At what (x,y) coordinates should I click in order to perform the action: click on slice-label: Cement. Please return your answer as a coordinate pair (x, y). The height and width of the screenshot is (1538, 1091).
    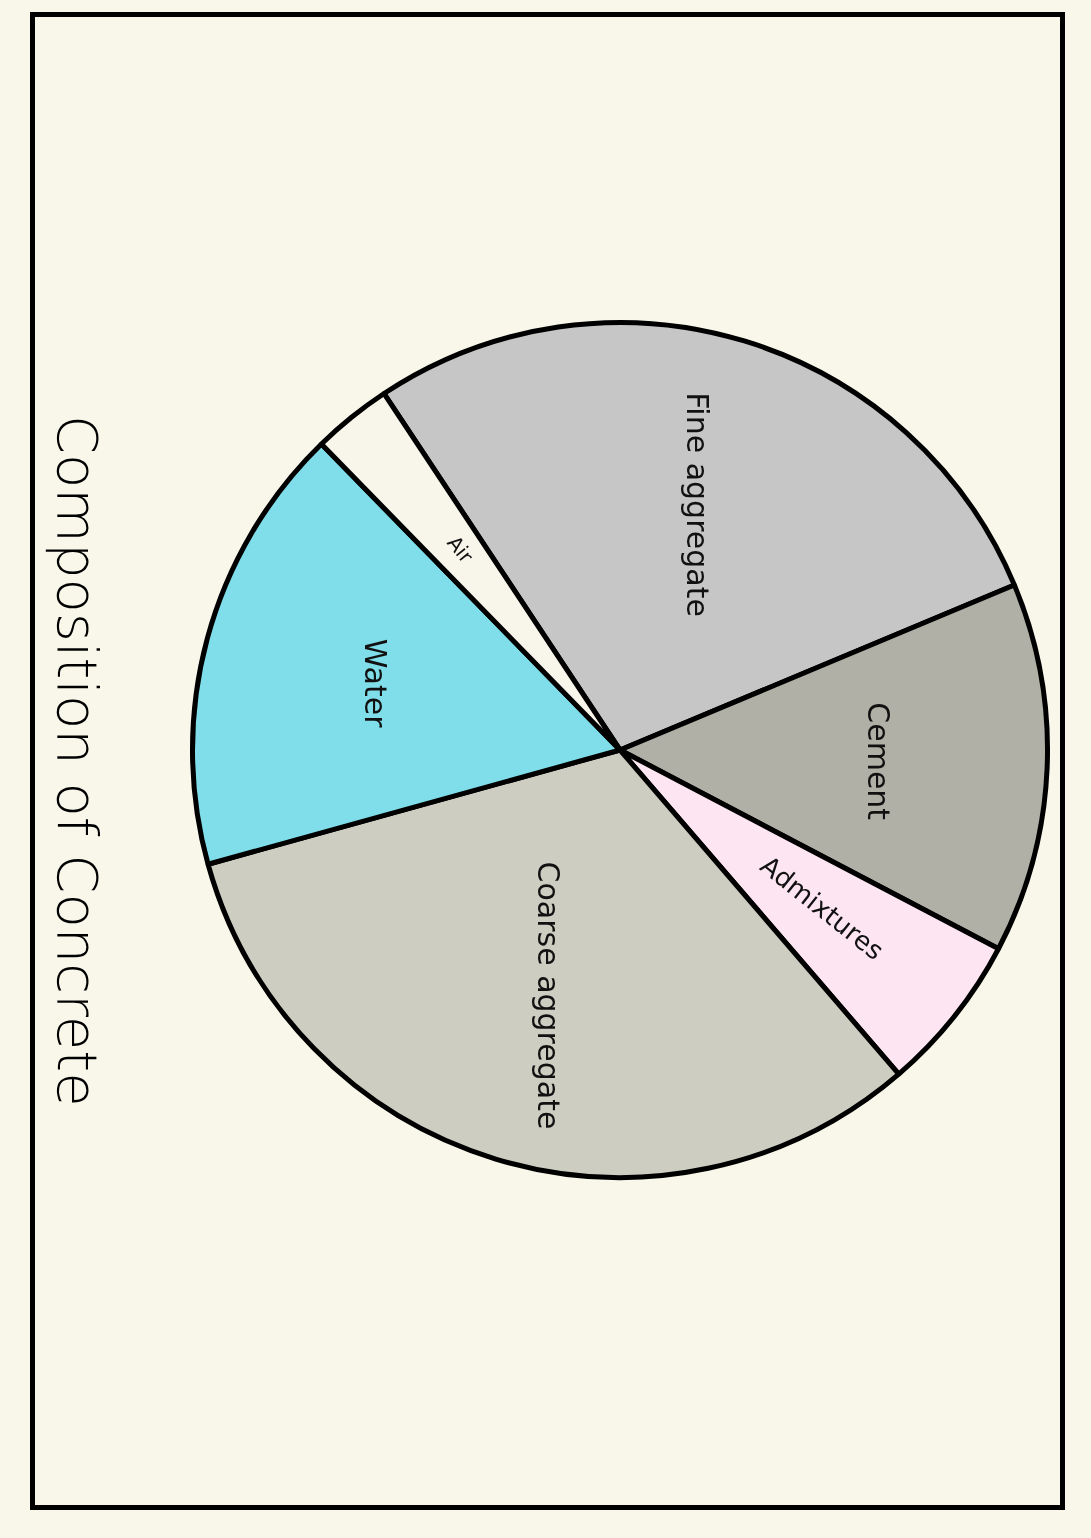
    Looking at the image, I should click on (879, 761).